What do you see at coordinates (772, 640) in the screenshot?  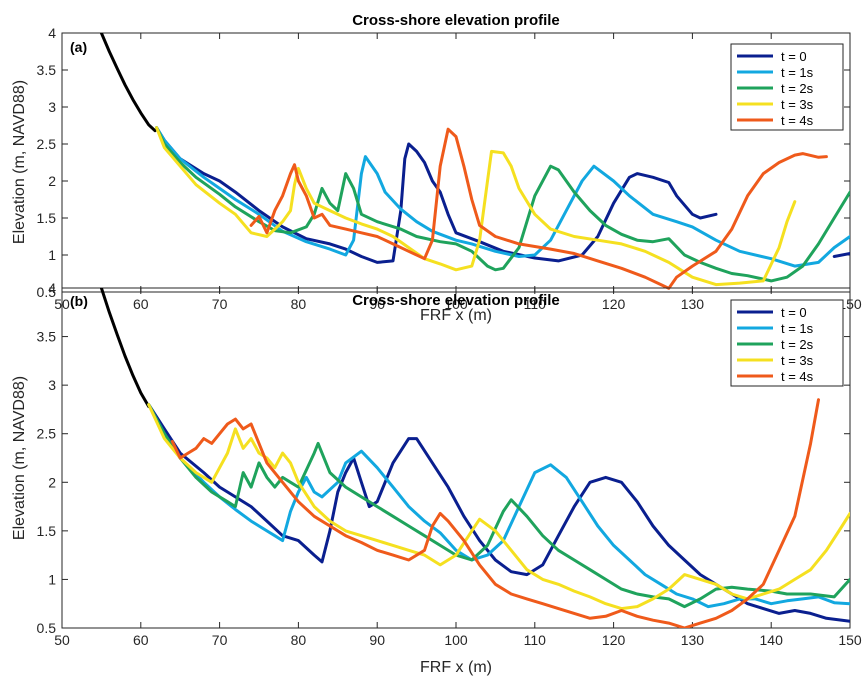 I see `x-tick-label: 140` at bounding box center [772, 640].